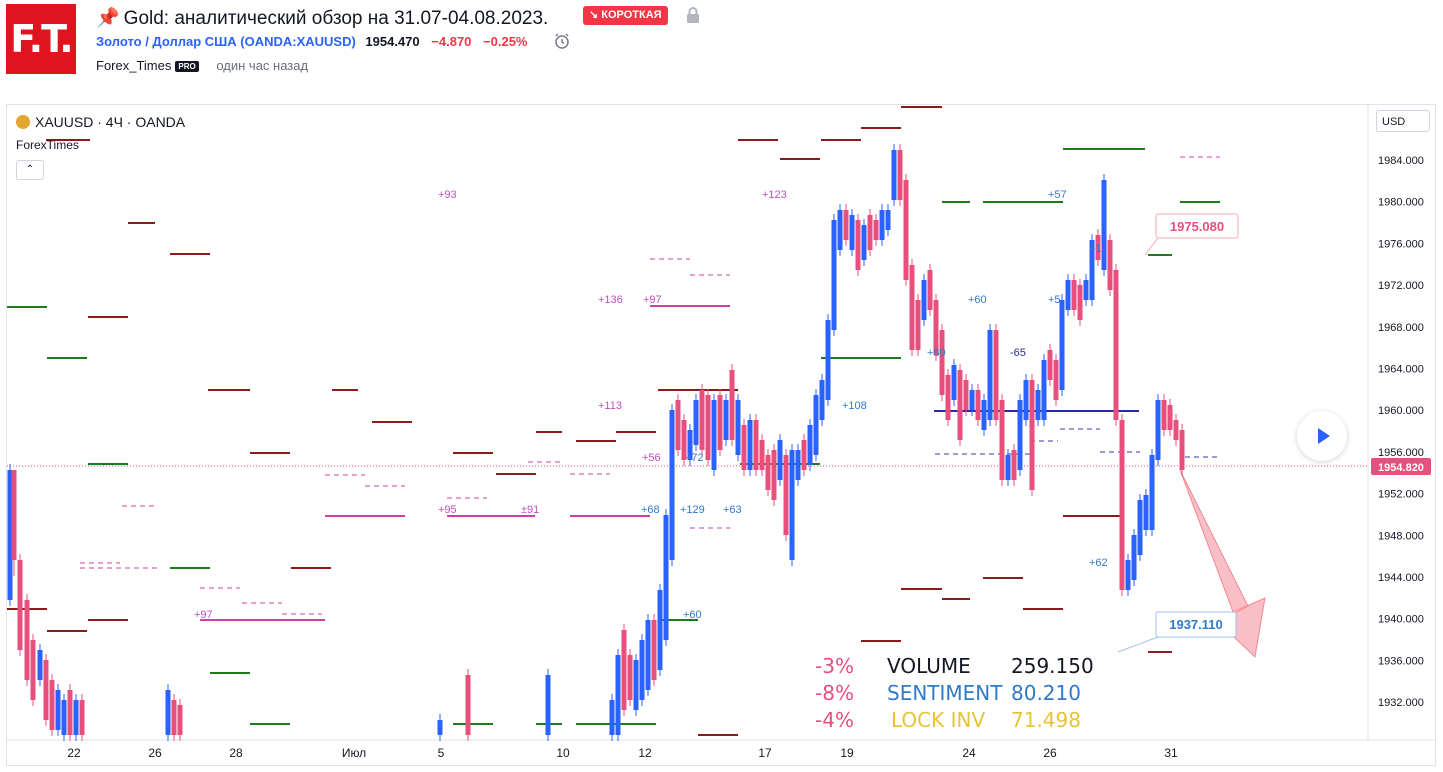 This screenshot has height=772, width=1443. What do you see at coordinates (1191, 234) in the screenshot?
I see `callout-high: 1975.080` at bounding box center [1191, 234].